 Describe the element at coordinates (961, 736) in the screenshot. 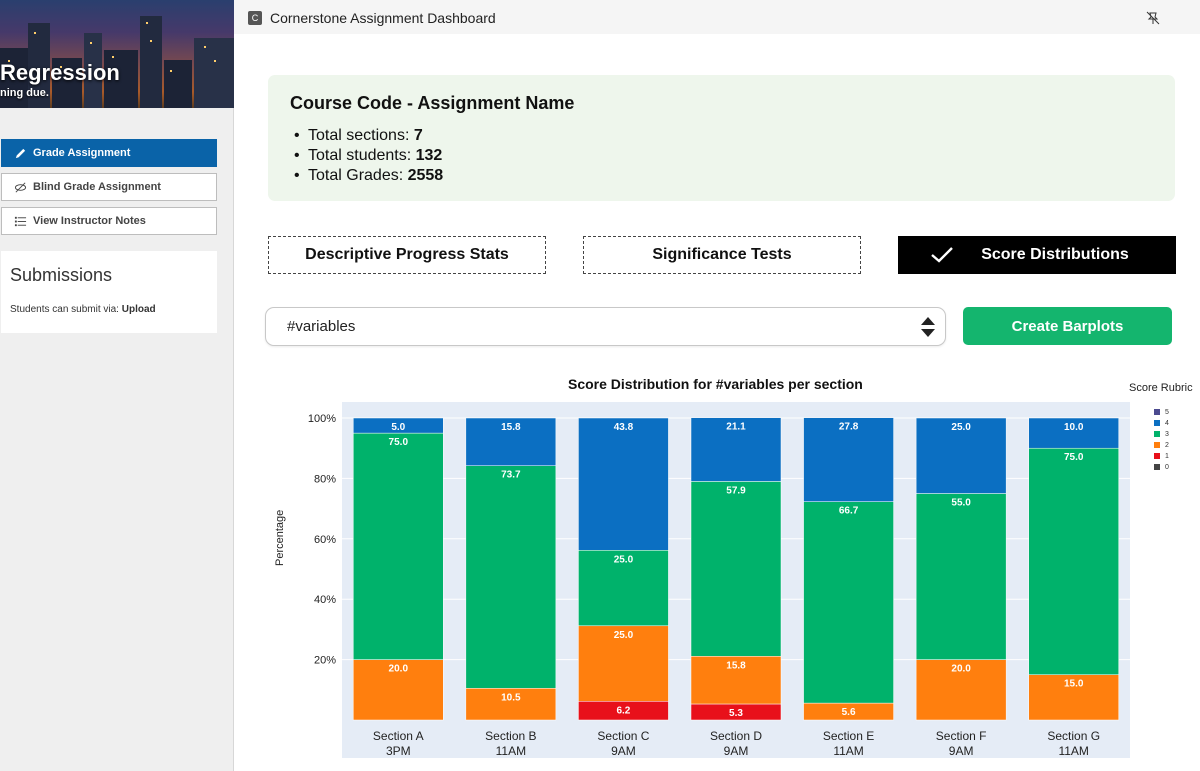

I see `x-tick-label: Section F` at that location.